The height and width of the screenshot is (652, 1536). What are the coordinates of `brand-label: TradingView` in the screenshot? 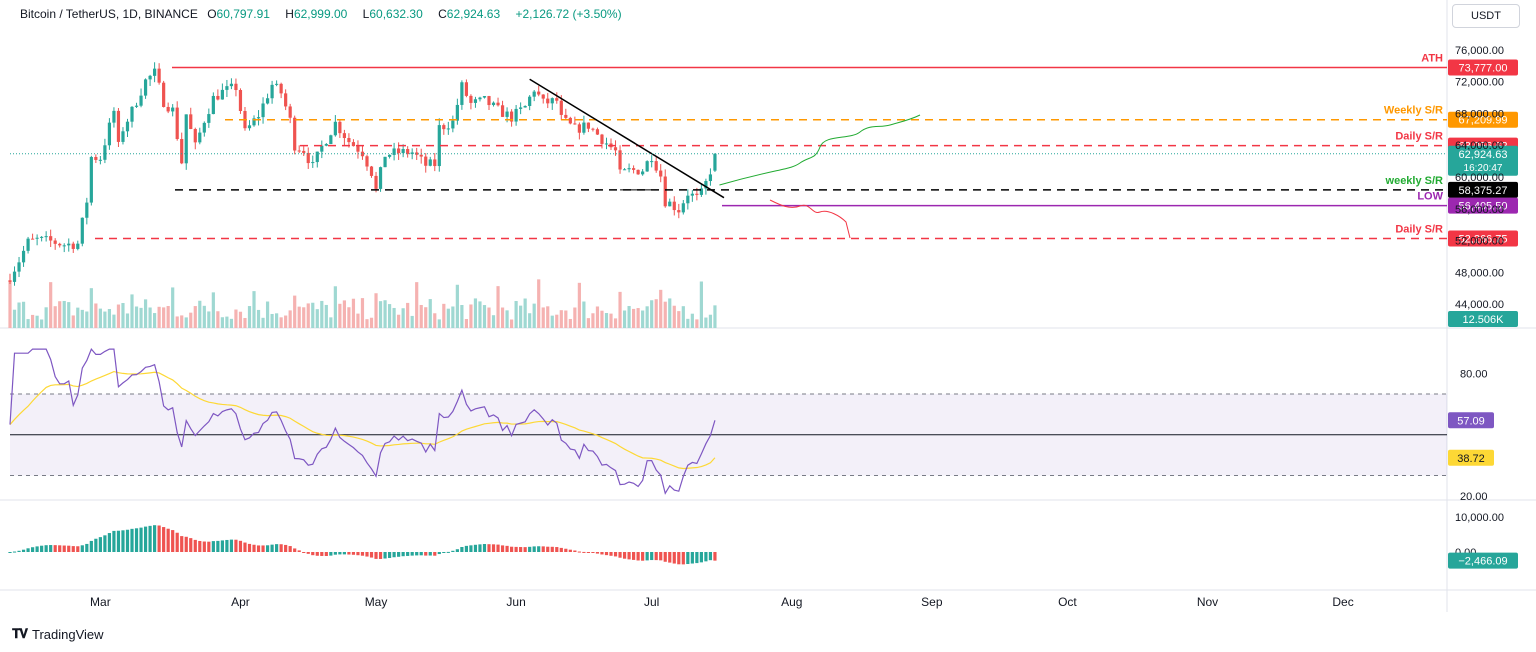 It's located at (68, 634).